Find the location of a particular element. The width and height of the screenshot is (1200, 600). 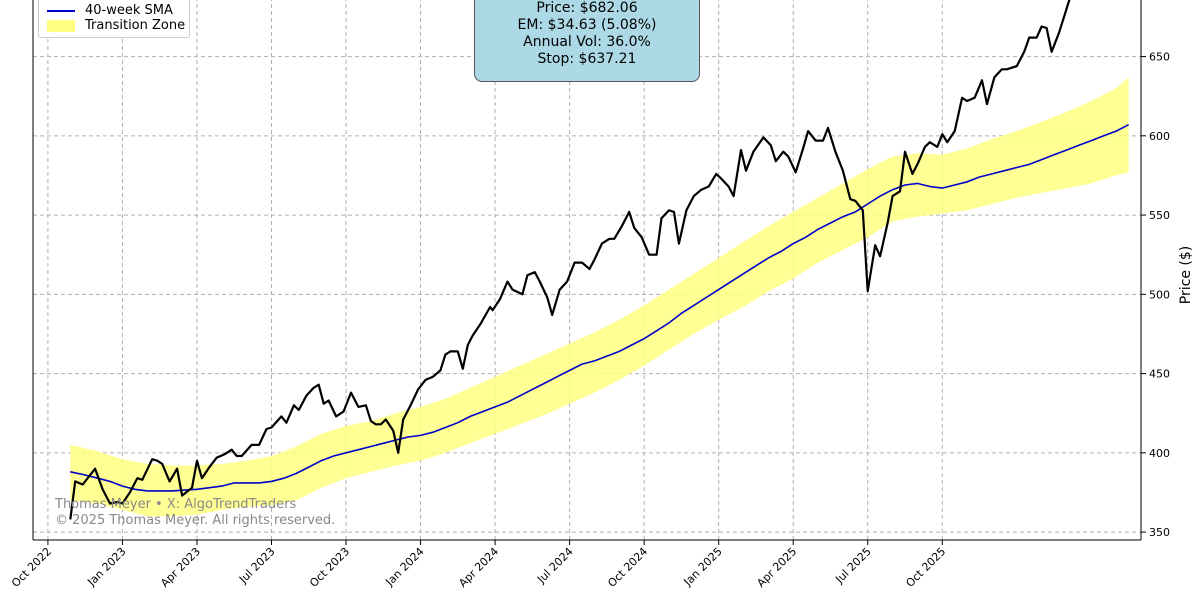

x-tick-label: Jul 2023 is located at coordinates (257, 566).